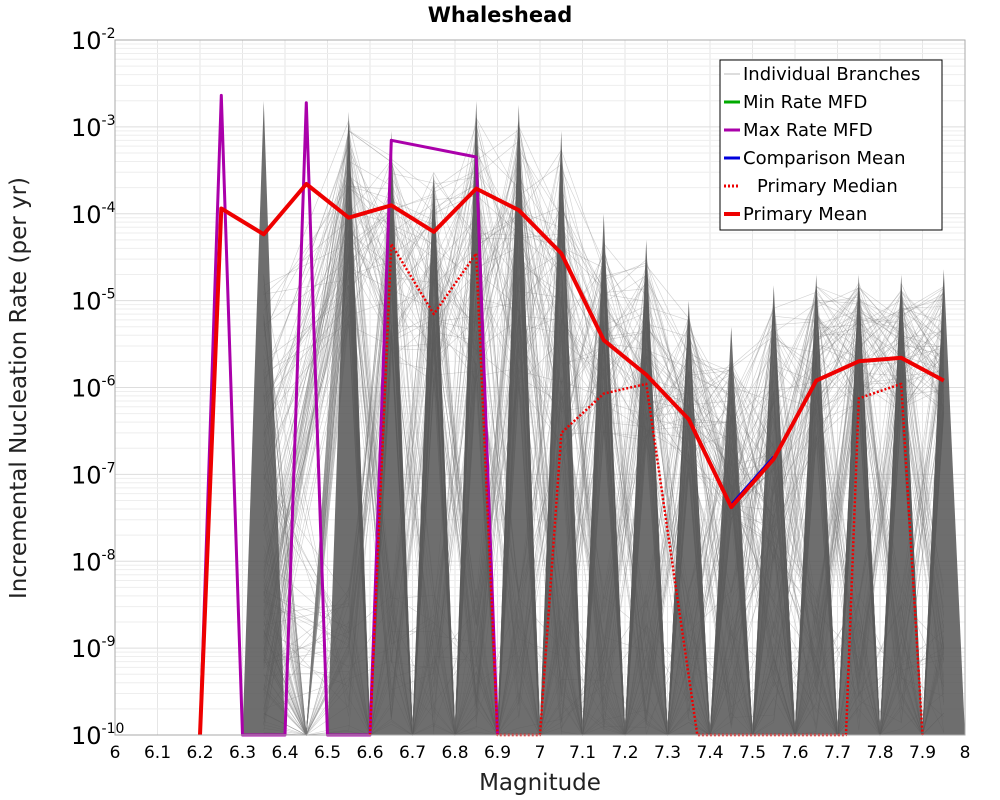 This screenshot has height=800, width=1000. What do you see at coordinates (837, 753) in the screenshot?
I see `x-tick-label: 7.7` at bounding box center [837, 753].